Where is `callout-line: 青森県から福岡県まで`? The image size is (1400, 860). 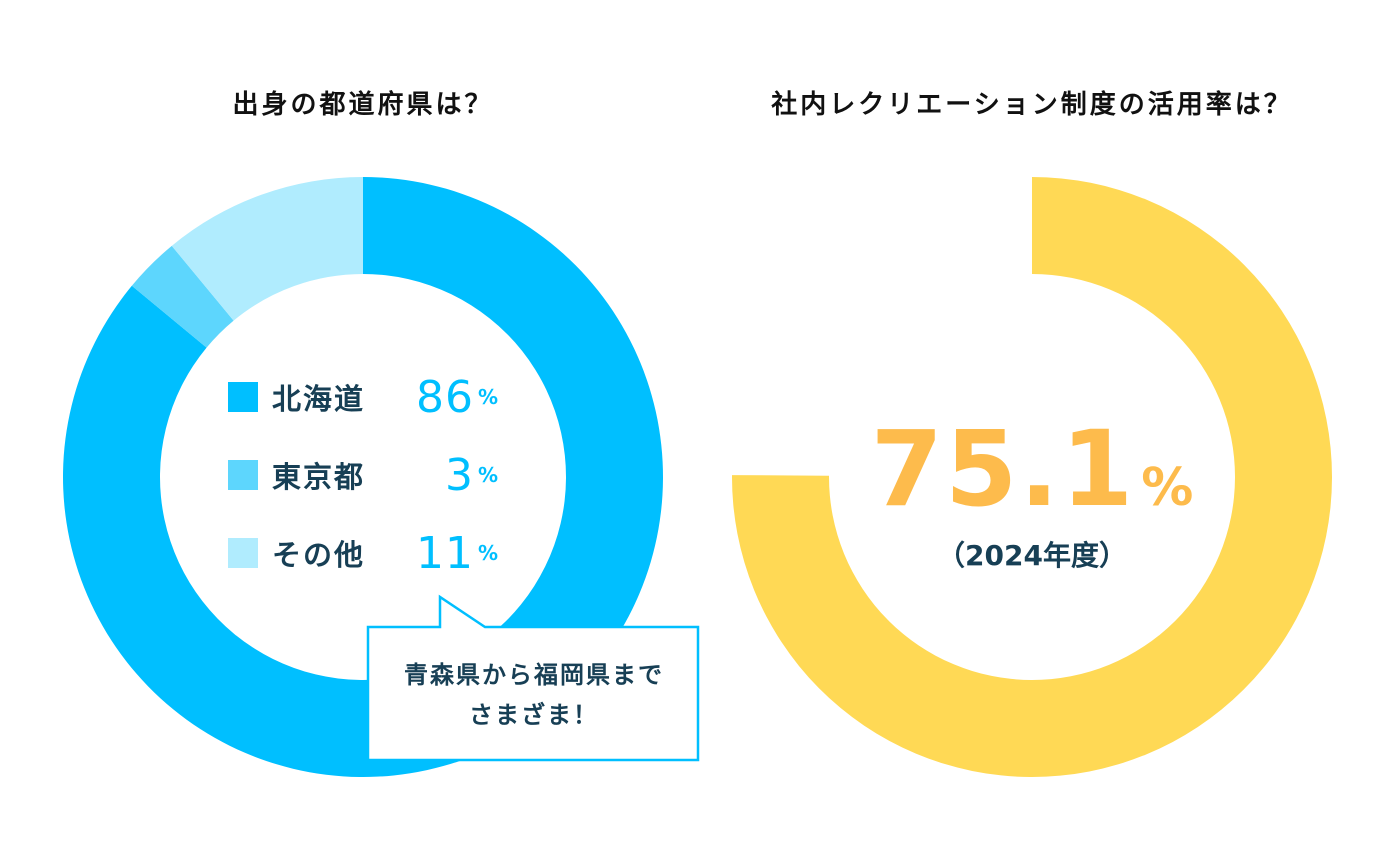 callout-line: 青森県から福岡県まで is located at coordinates (534, 675).